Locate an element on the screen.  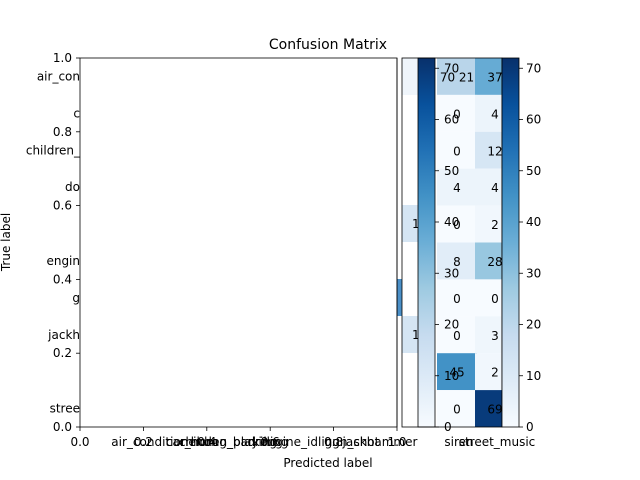
y-category-label: air_con is located at coordinates (58, 76).